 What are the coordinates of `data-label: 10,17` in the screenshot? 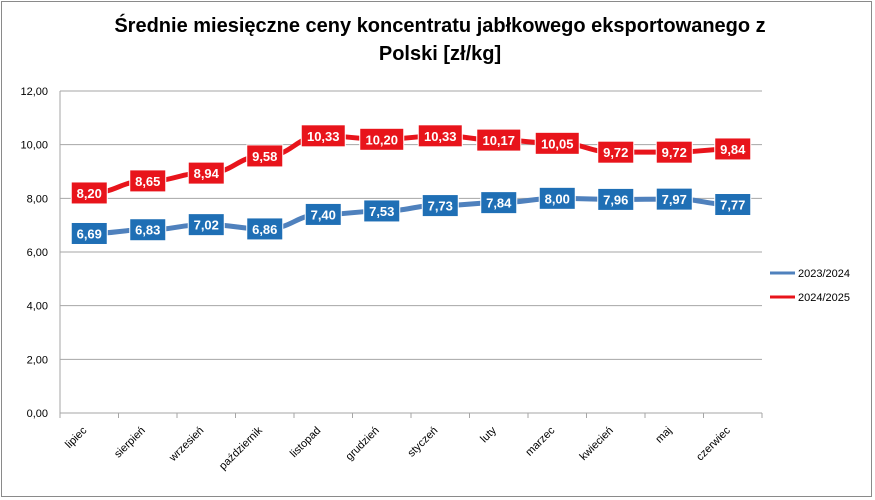 It's located at (498, 140).